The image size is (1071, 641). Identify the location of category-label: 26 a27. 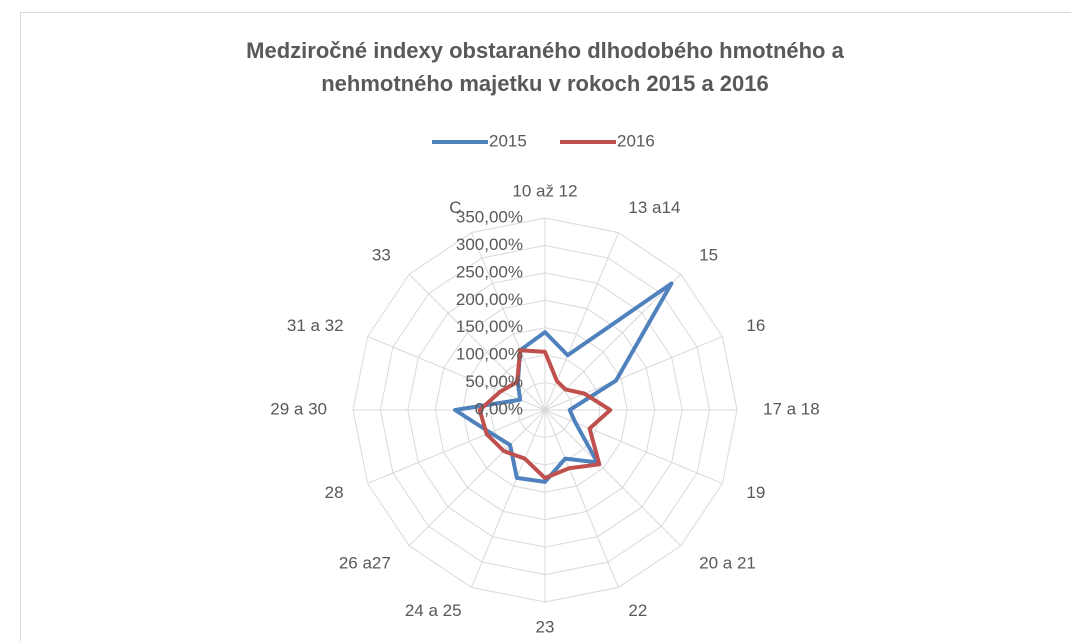
(365, 563).